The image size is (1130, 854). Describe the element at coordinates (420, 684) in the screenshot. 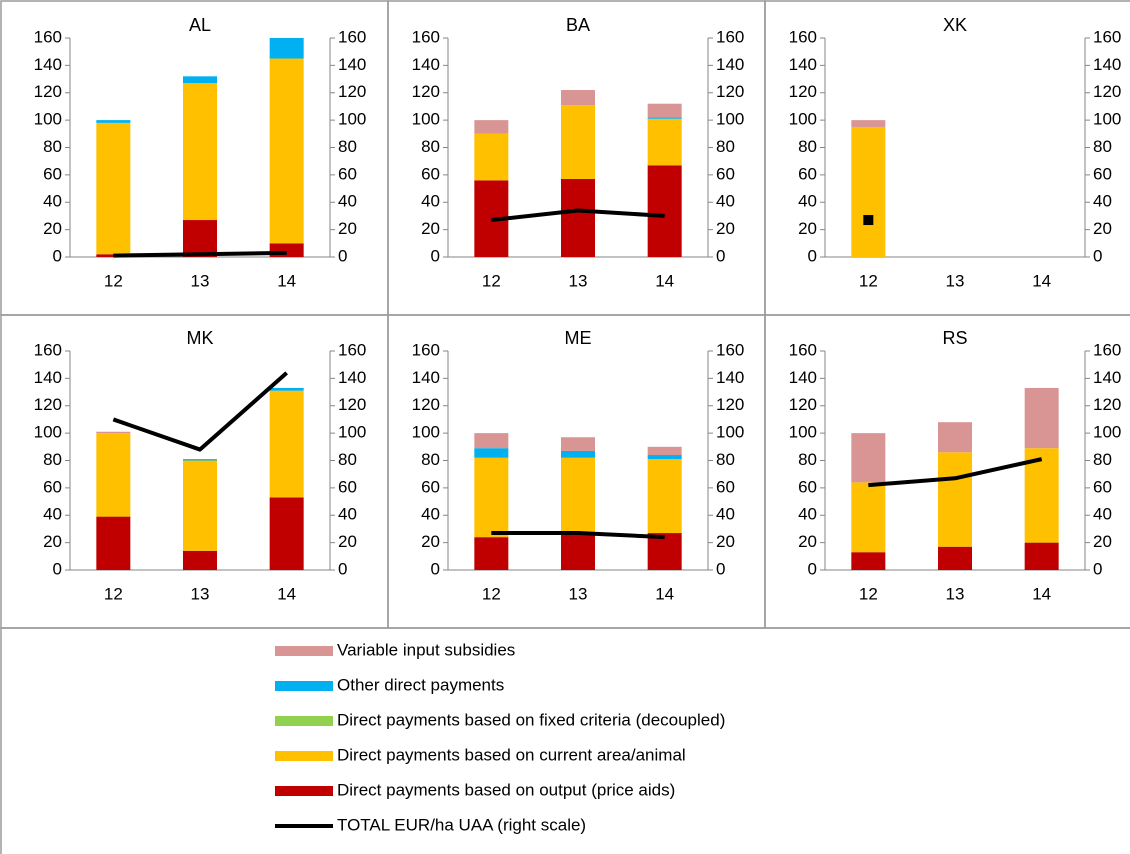

I see `legend-label: Other direct payments` at that location.